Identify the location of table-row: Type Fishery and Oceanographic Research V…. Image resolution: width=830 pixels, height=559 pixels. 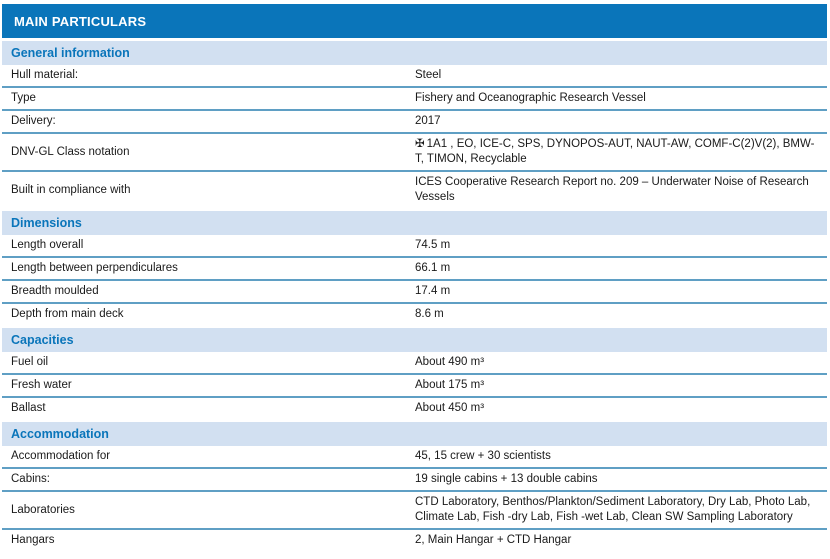
(414, 97).